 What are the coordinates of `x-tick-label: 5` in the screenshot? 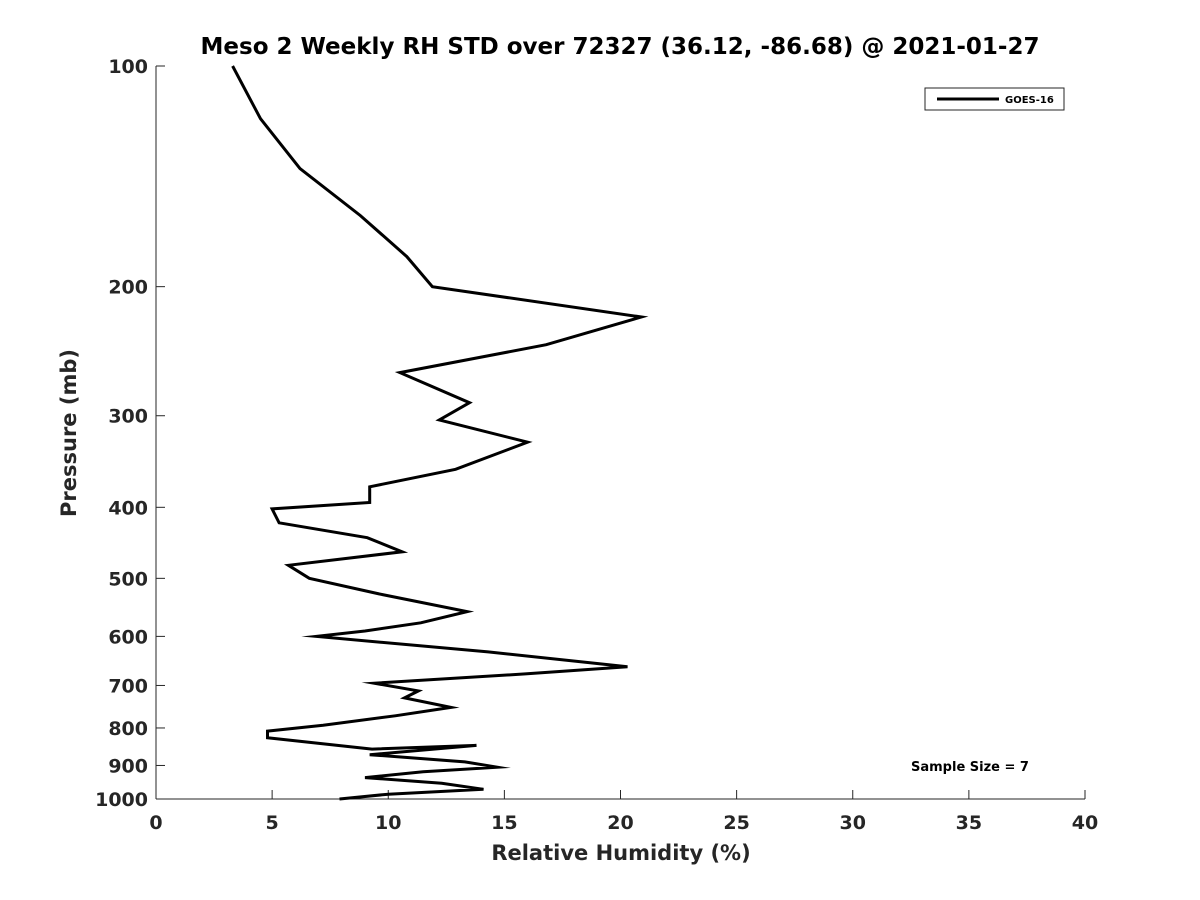 It's located at (272, 823).